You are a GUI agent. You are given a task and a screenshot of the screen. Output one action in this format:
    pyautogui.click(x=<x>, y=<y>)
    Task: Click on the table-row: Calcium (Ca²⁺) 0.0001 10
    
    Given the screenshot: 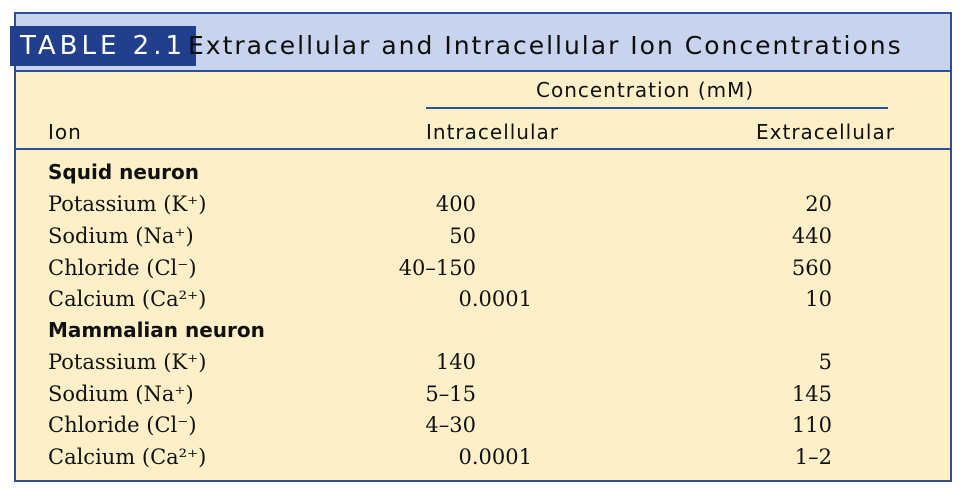 What is the action you would take?
    pyautogui.click(x=483, y=300)
    